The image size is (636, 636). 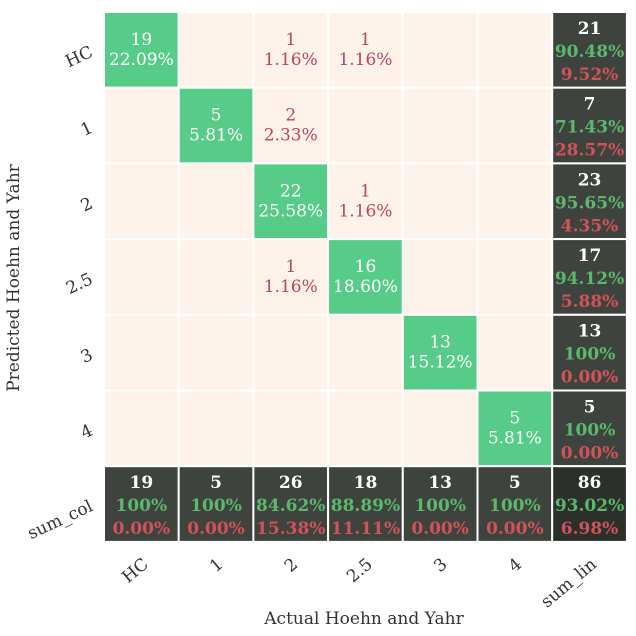 What do you see at coordinates (365, 60) in the screenshot?
I see `cell-percent: 1.16%` at bounding box center [365, 60].